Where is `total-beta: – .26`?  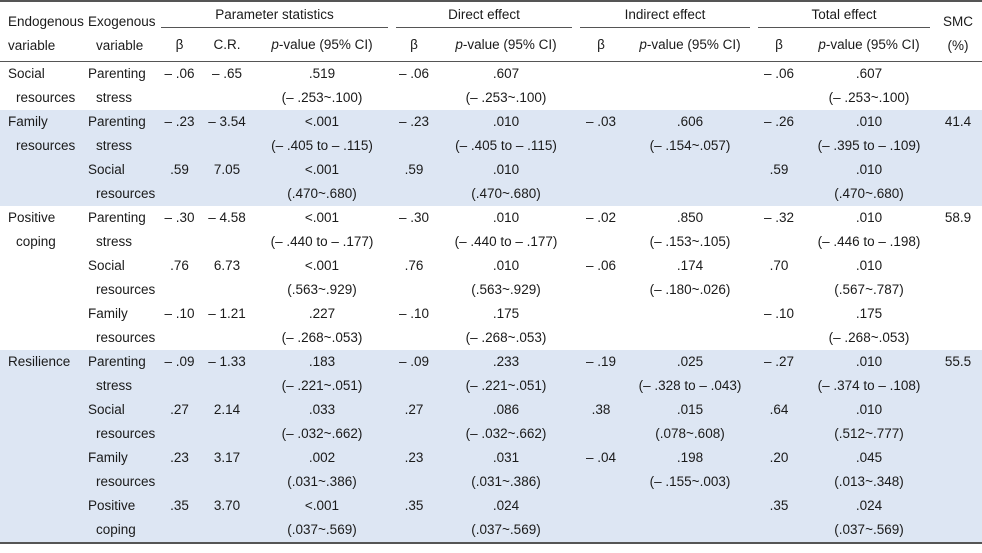 total-beta: – .26 is located at coordinates (779, 121).